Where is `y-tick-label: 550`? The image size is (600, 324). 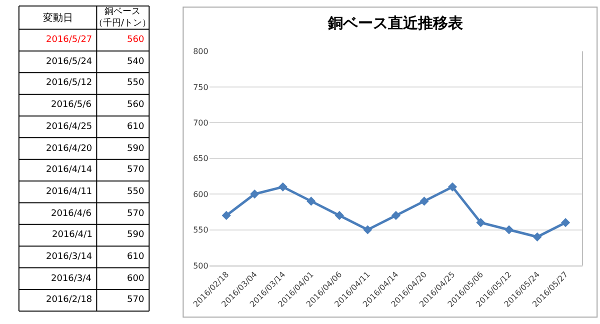
y-tick-label: 550 is located at coordinates (200, 230).